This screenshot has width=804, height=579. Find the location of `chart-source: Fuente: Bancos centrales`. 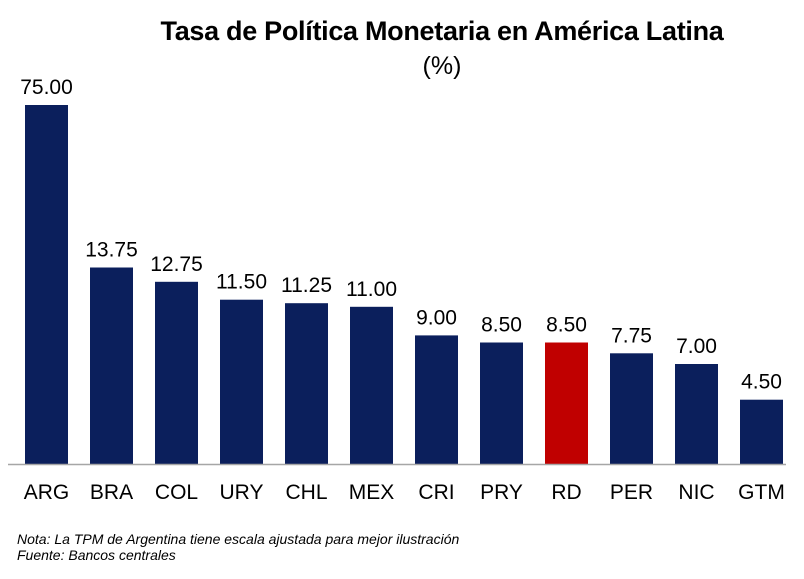

chart-source: Fuente: Bancos centrales is located at coordinates (96, 555).